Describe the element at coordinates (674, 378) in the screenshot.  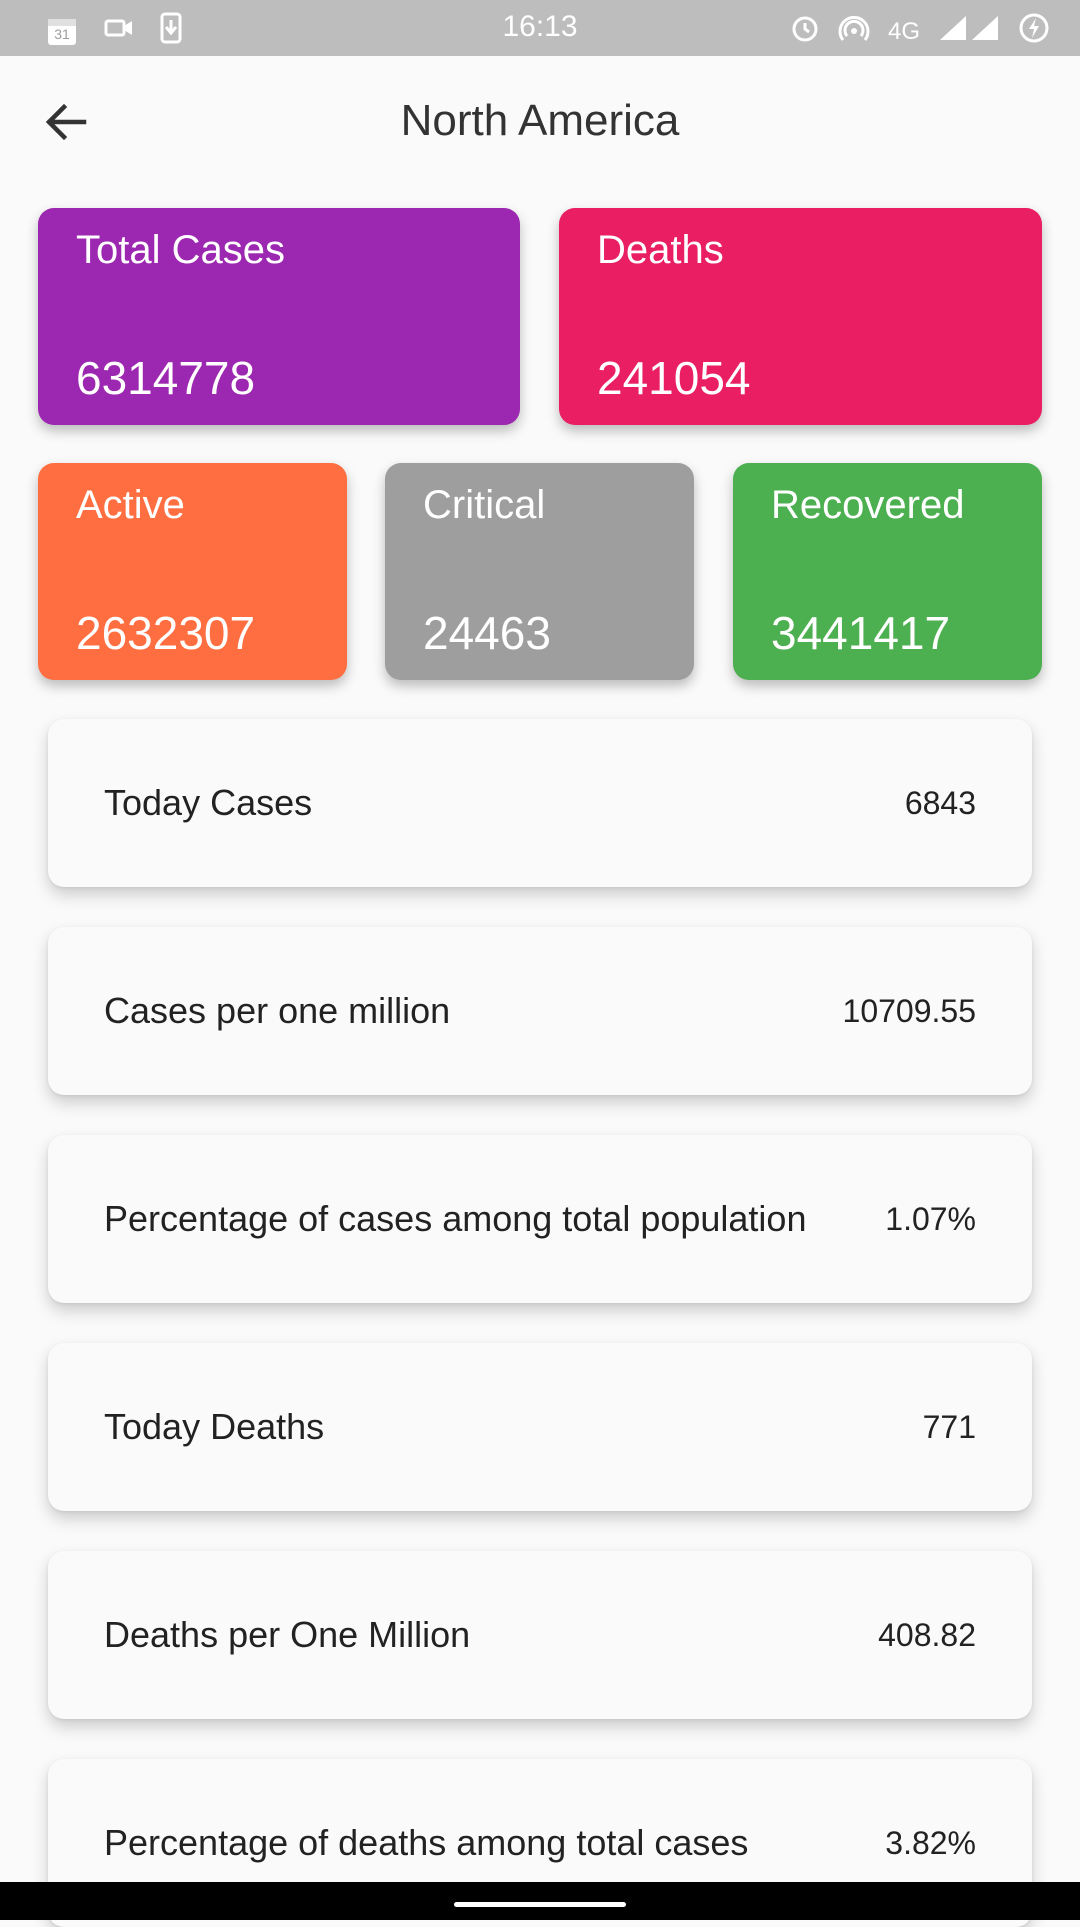
I see `deaths-value: 241054` at that location.